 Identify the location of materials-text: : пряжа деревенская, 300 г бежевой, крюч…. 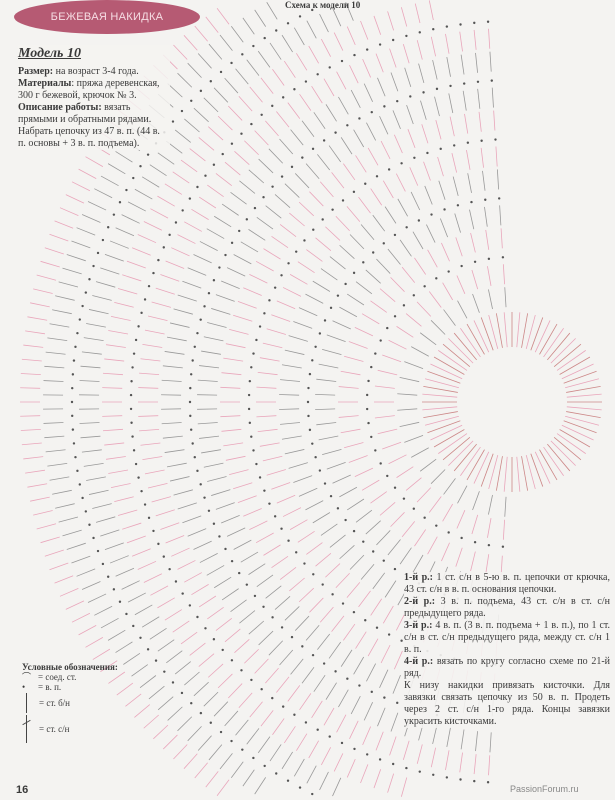
(89, 89).